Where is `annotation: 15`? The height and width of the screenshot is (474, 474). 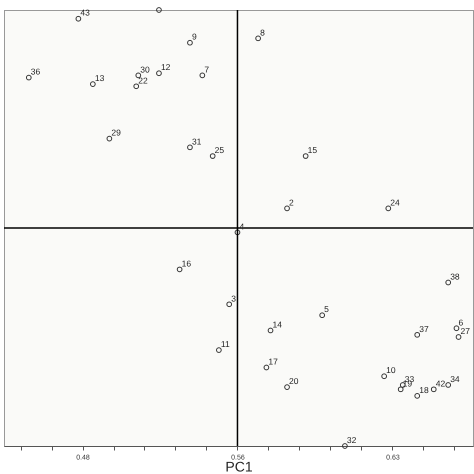 annotation: 15 is located at coordinates (313, 150).